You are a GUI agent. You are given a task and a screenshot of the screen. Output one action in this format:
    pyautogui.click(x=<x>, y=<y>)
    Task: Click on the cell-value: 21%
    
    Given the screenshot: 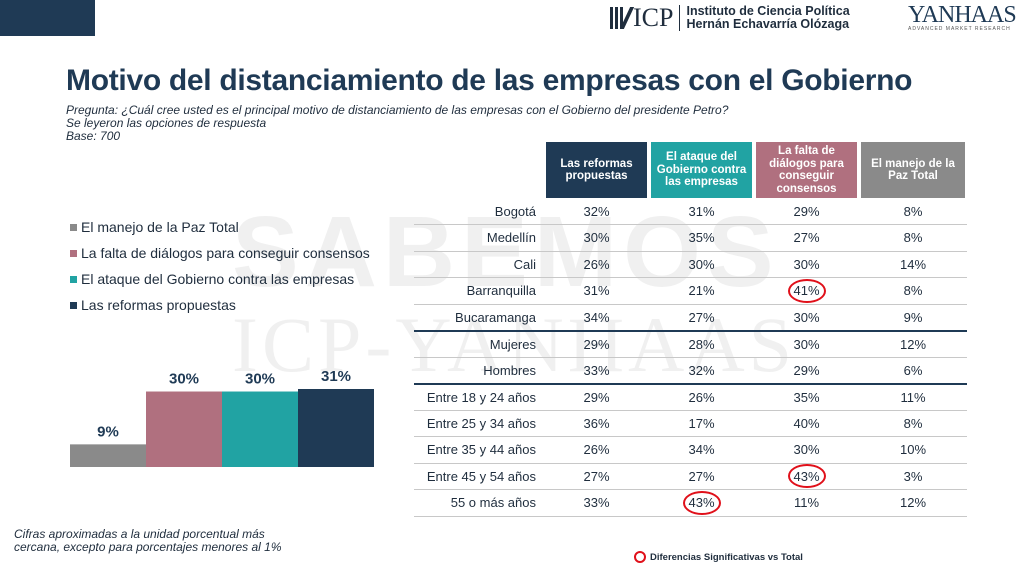 What is the action you would take?
    pyautogui.click(x=701, y=291)
    